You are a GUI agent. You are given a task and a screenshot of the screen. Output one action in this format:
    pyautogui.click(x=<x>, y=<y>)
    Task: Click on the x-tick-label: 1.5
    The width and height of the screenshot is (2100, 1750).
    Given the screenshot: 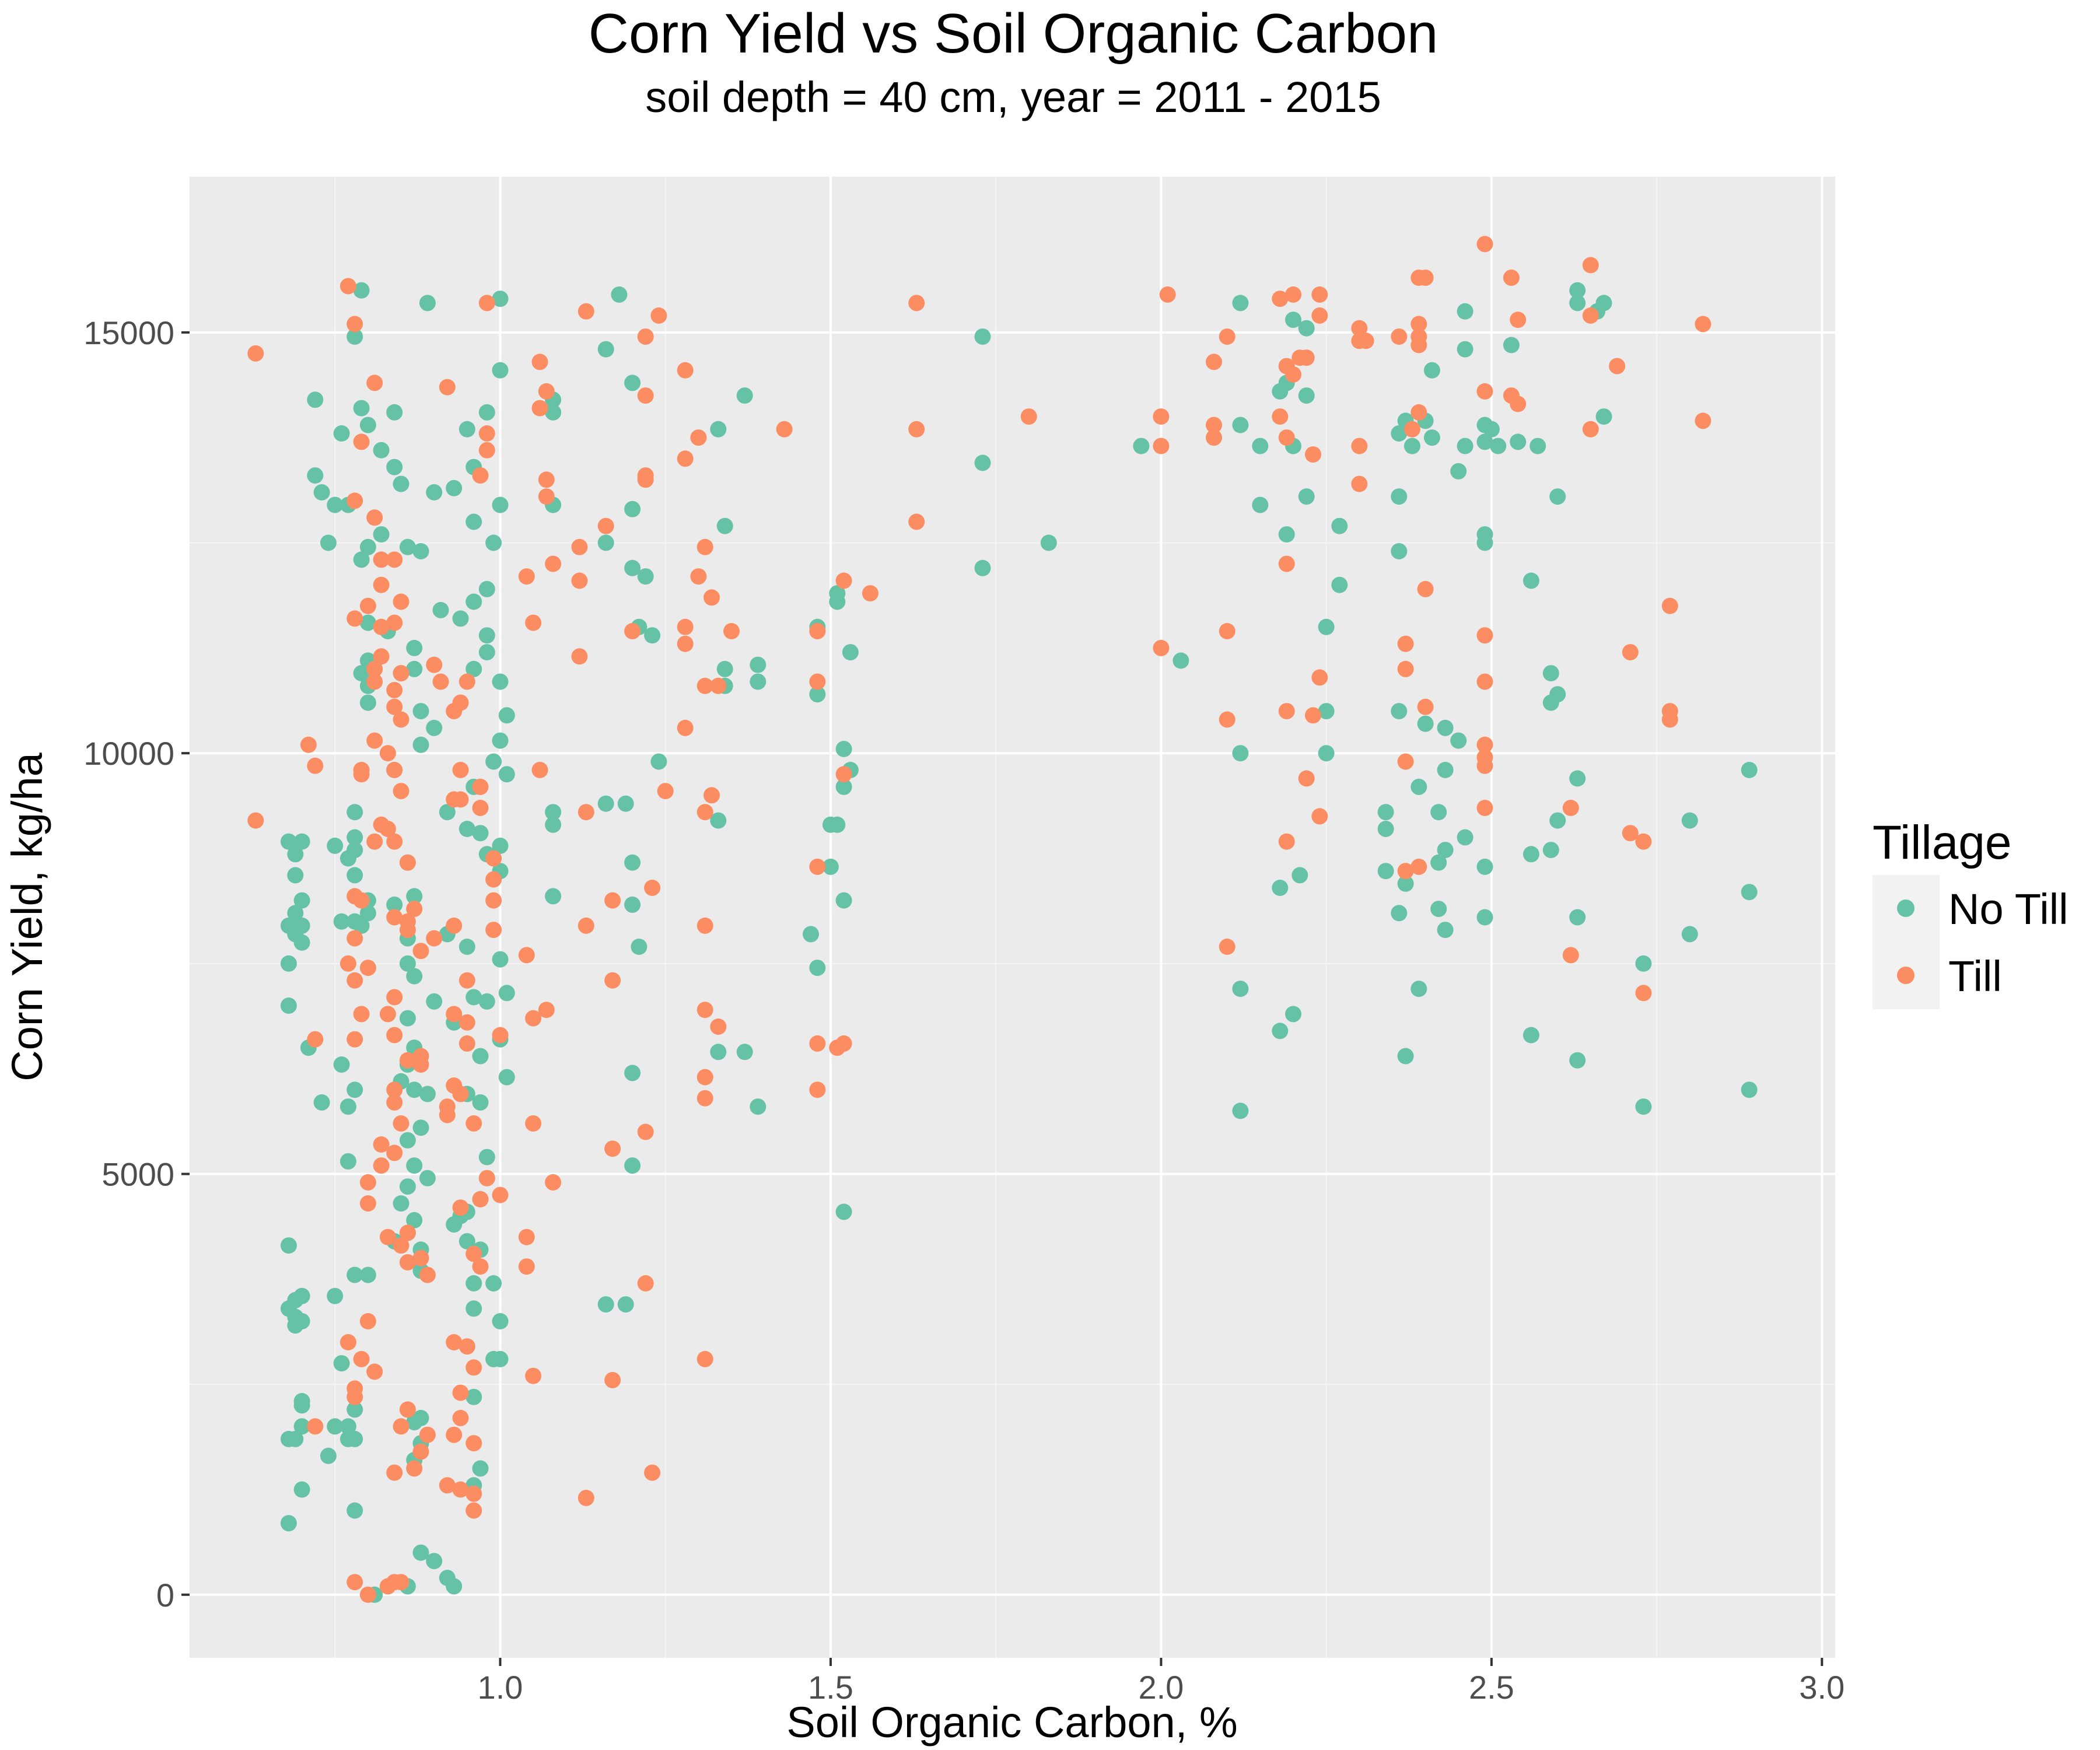 What is the action you would take?
    pyautogui.click(x=830, y=1687)
    